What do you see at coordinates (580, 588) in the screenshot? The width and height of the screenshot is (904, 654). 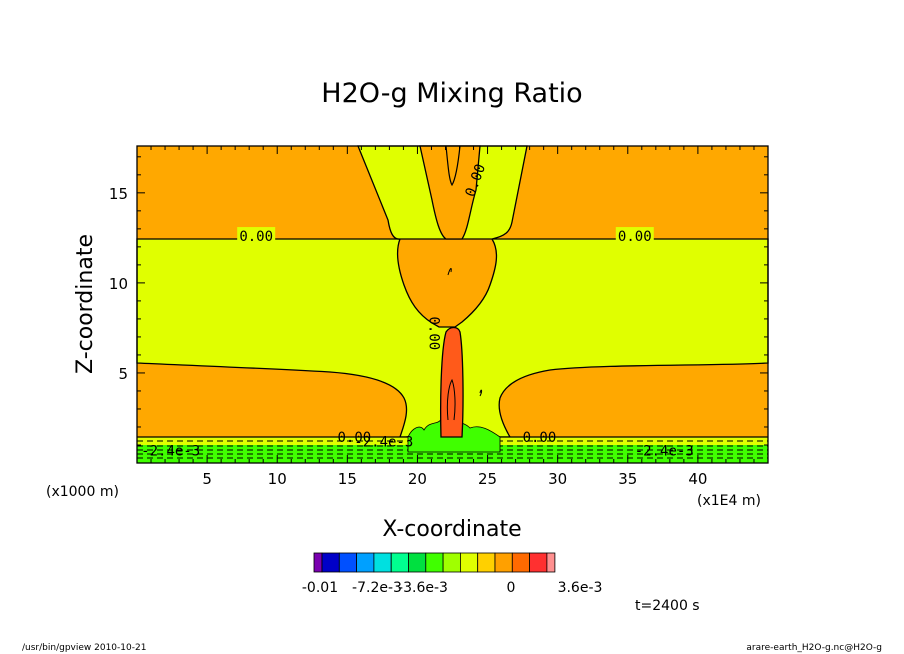 I see `colorbar-label: 3.6e-3` at bounding box center [580, 588].